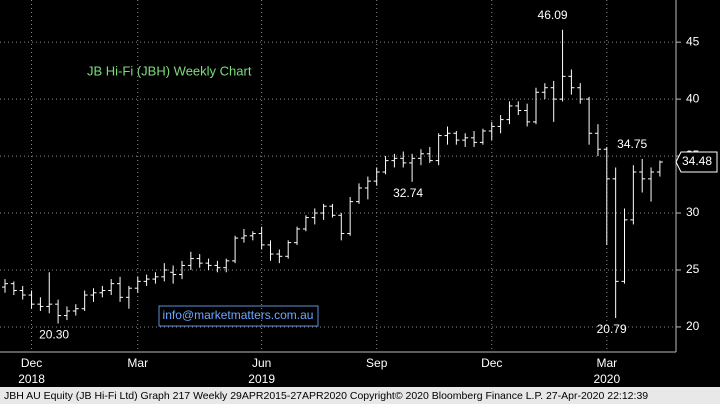  Describe the element at coordinates (693, 41) in the screenshot. I see `y-tick-label: 45` at that location.